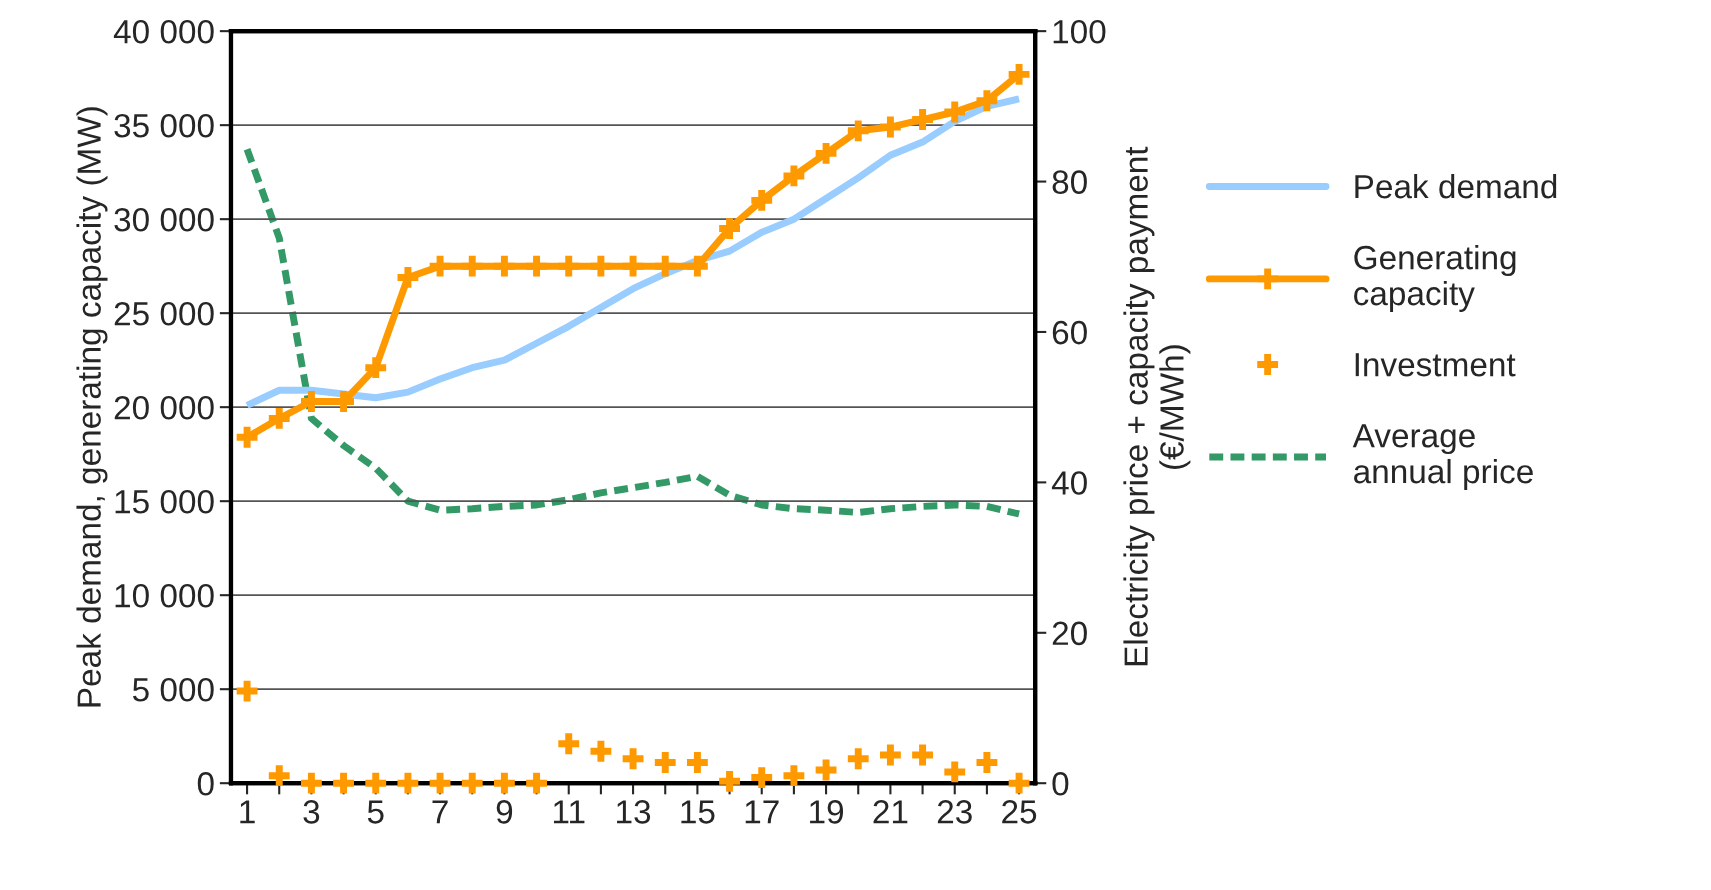  Describe the element at coordinates (164, 125) in the screenshot. I see `y-tick-label: 35 000` at that location.